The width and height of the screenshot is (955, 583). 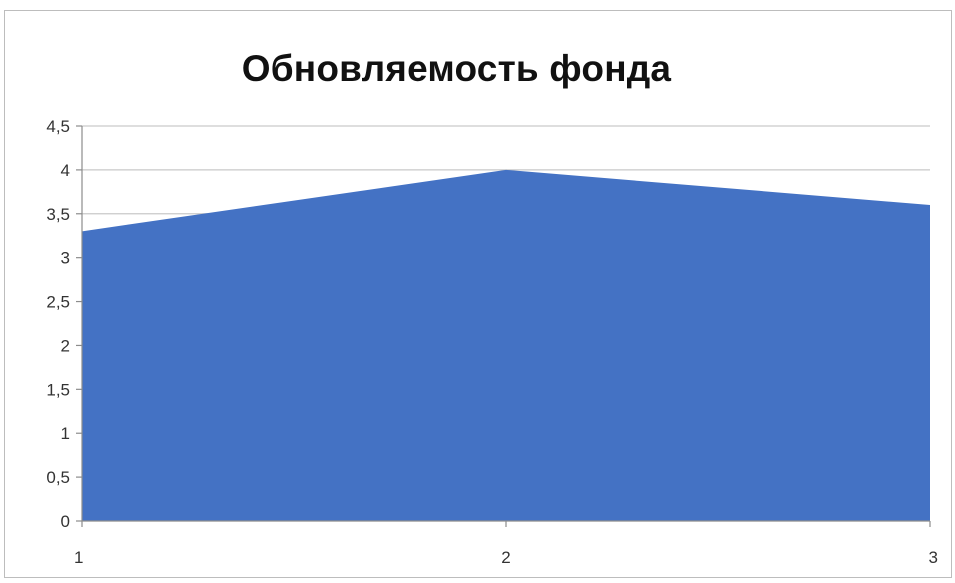 What do you see at coordinates (58, 302) in the screenshot?
I see `y-tick-label: 2,5` at bounding box center [58, 302].